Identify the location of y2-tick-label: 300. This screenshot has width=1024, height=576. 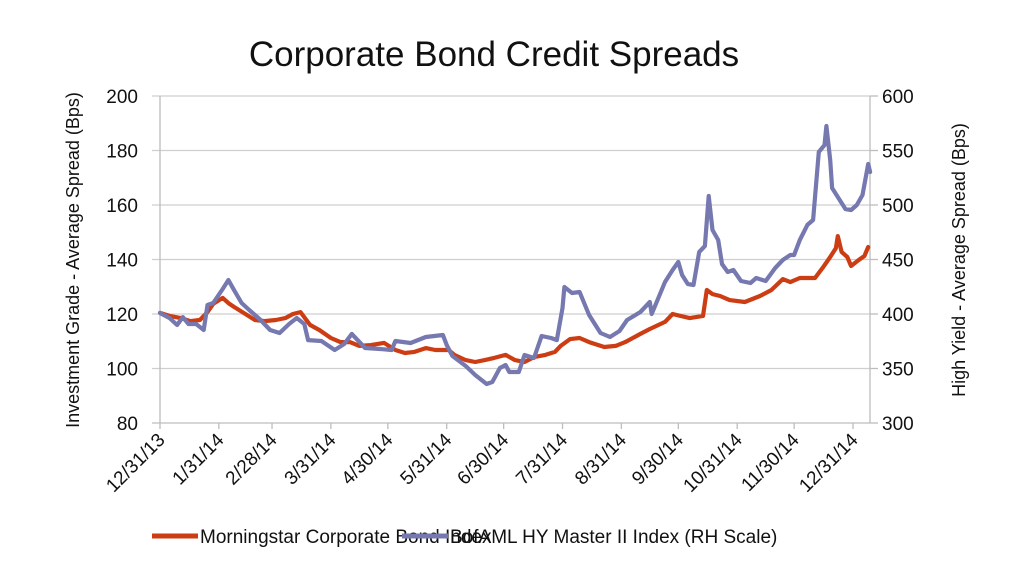
(898, 424).